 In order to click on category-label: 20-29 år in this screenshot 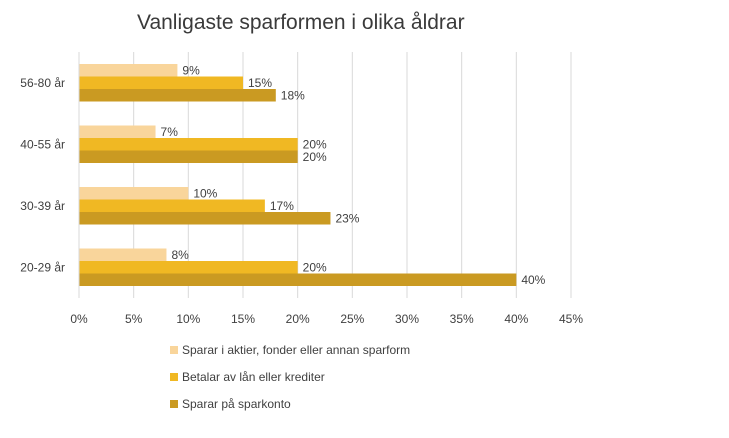, I will do `click(42, 267)`.